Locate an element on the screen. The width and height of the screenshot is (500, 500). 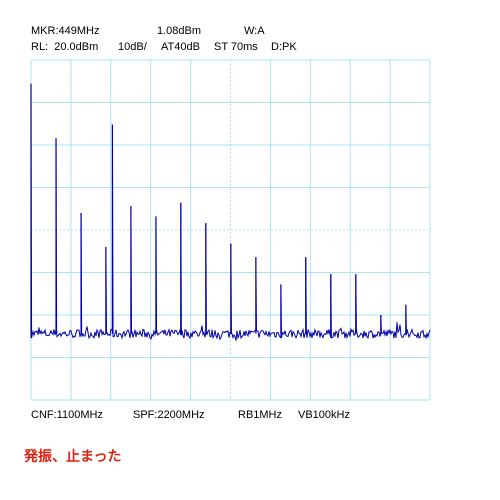
video-bandwidth: VB100kHz is located at coordinates (324, 415).